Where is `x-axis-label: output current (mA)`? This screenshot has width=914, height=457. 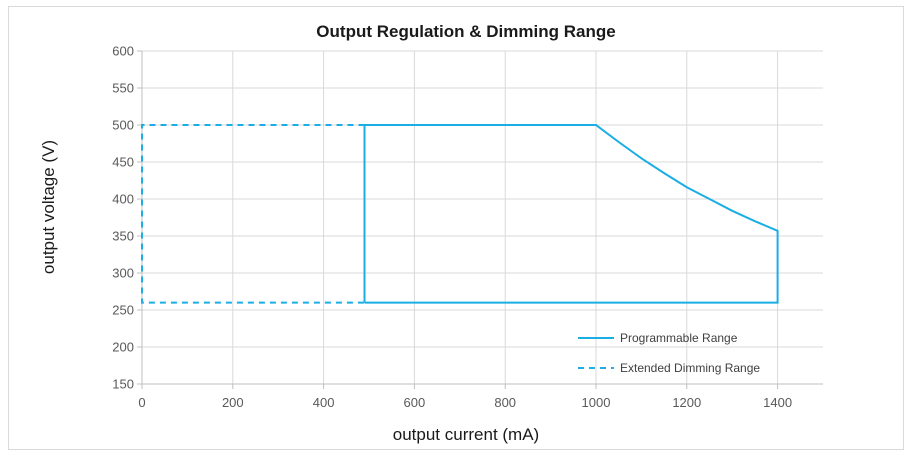
x-axis-label: output current (mA) is located at coordinates (466, 434).